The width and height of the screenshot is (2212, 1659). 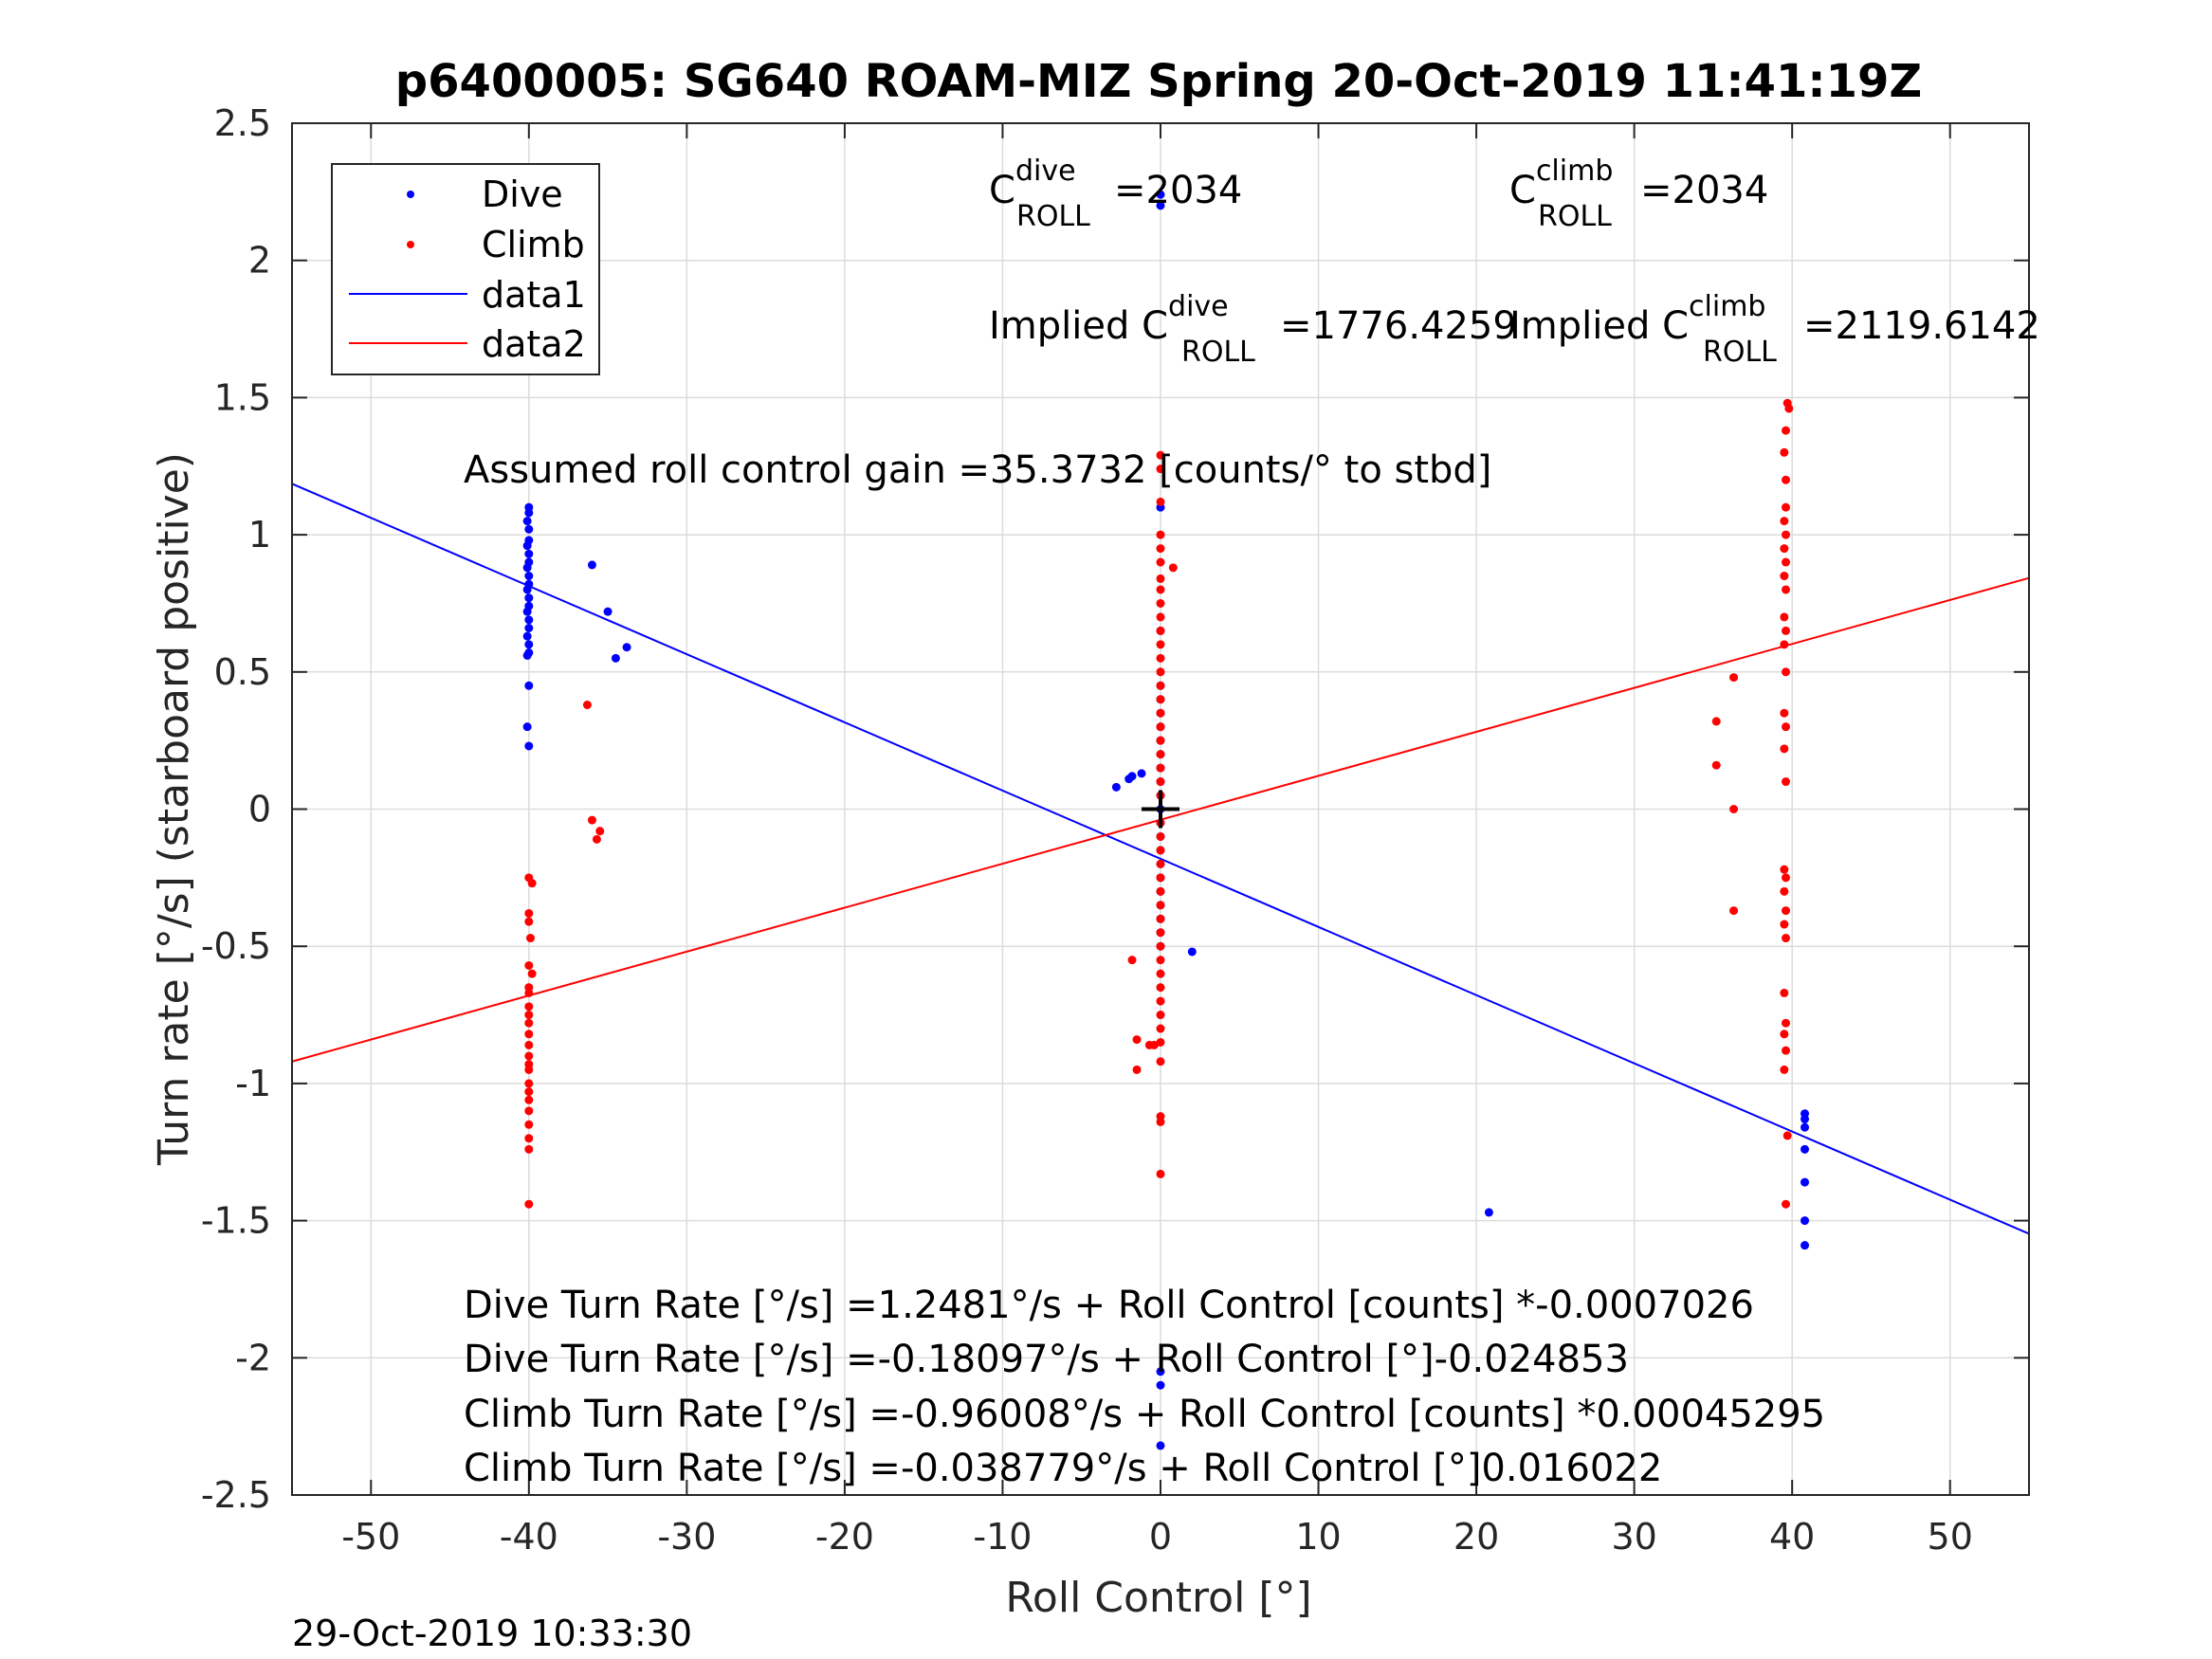 I want to click on x-tick-label: -20, so click(x=844, y=1537).